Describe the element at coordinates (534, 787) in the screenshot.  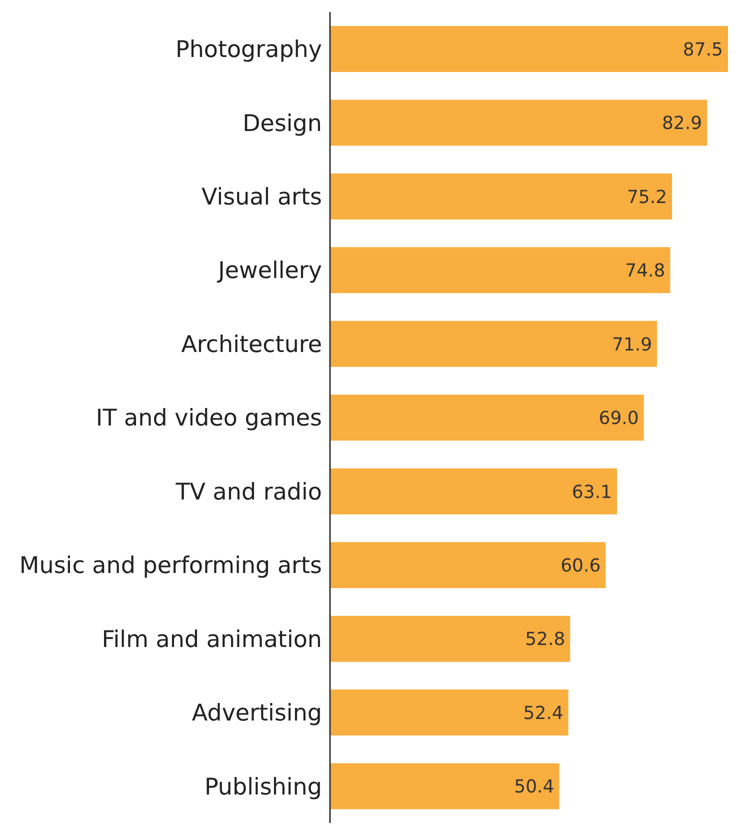
I see `data-label: 50.4` at that location.